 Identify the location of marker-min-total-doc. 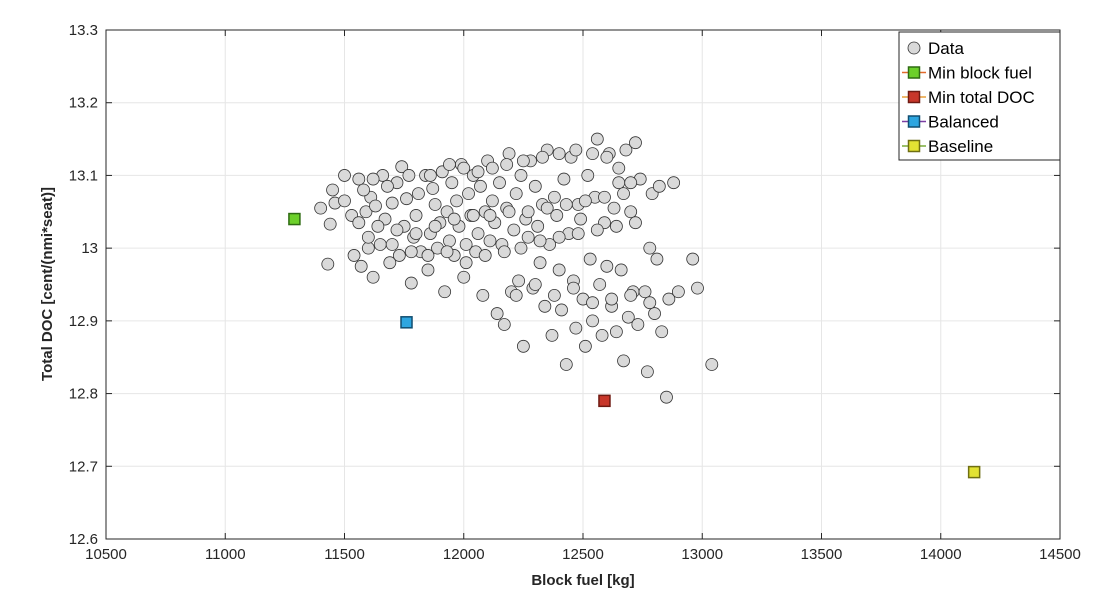
(604, 401).